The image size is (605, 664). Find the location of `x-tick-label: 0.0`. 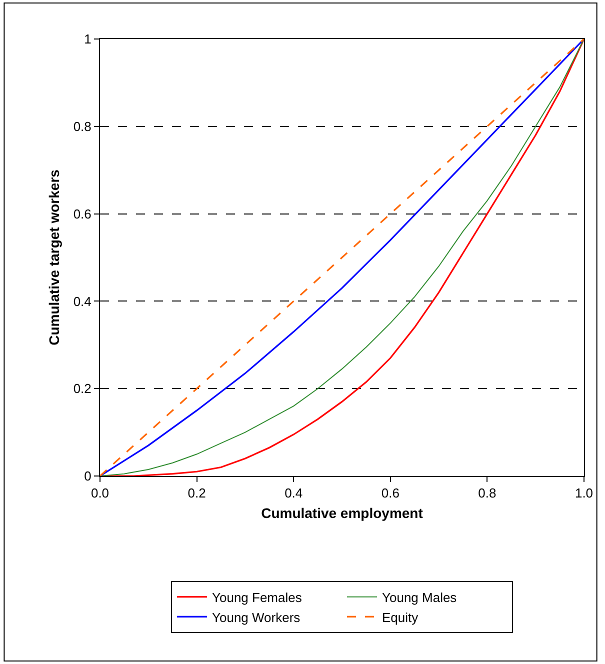

x-tick-label: 0.0 is located at coordinates (100, 493).